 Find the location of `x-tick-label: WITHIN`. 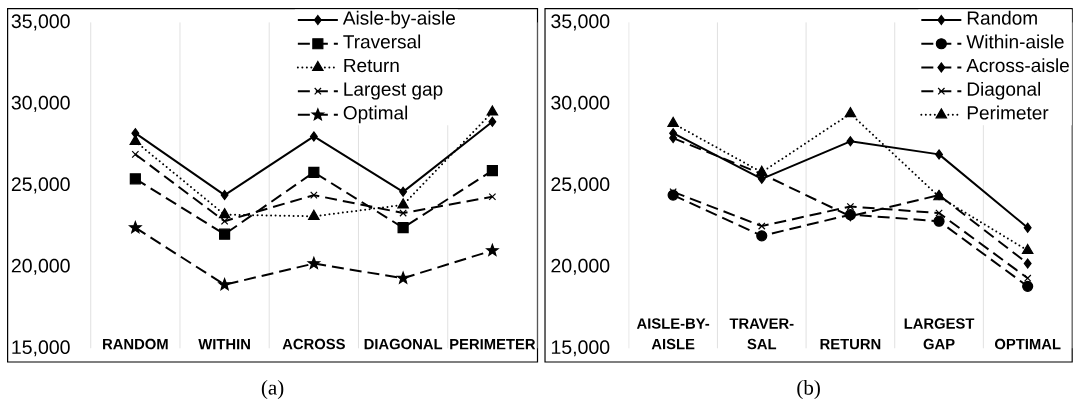

x-tick-label: WITHIN is located at coordinates (224, 344).